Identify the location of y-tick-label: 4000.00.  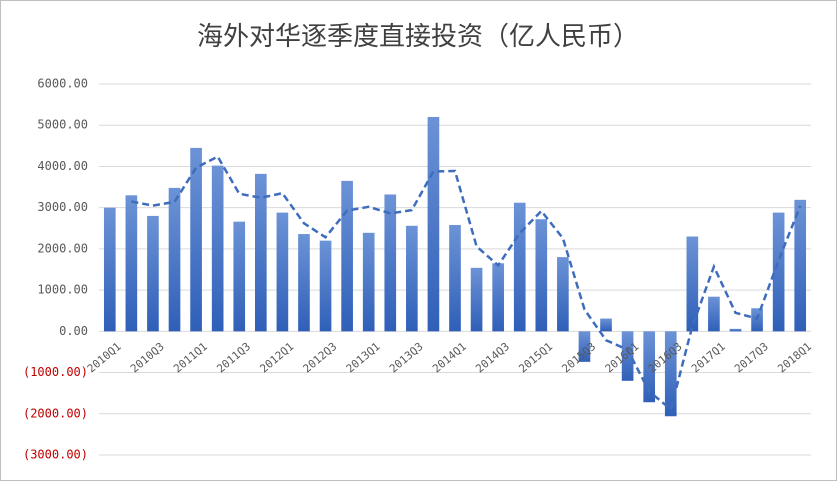
(62, 166).